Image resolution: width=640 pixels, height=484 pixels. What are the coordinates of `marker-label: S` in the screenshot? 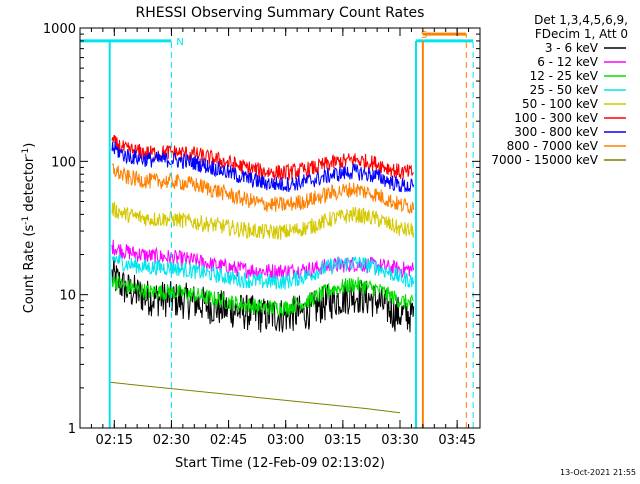 It's located at (424, 35).